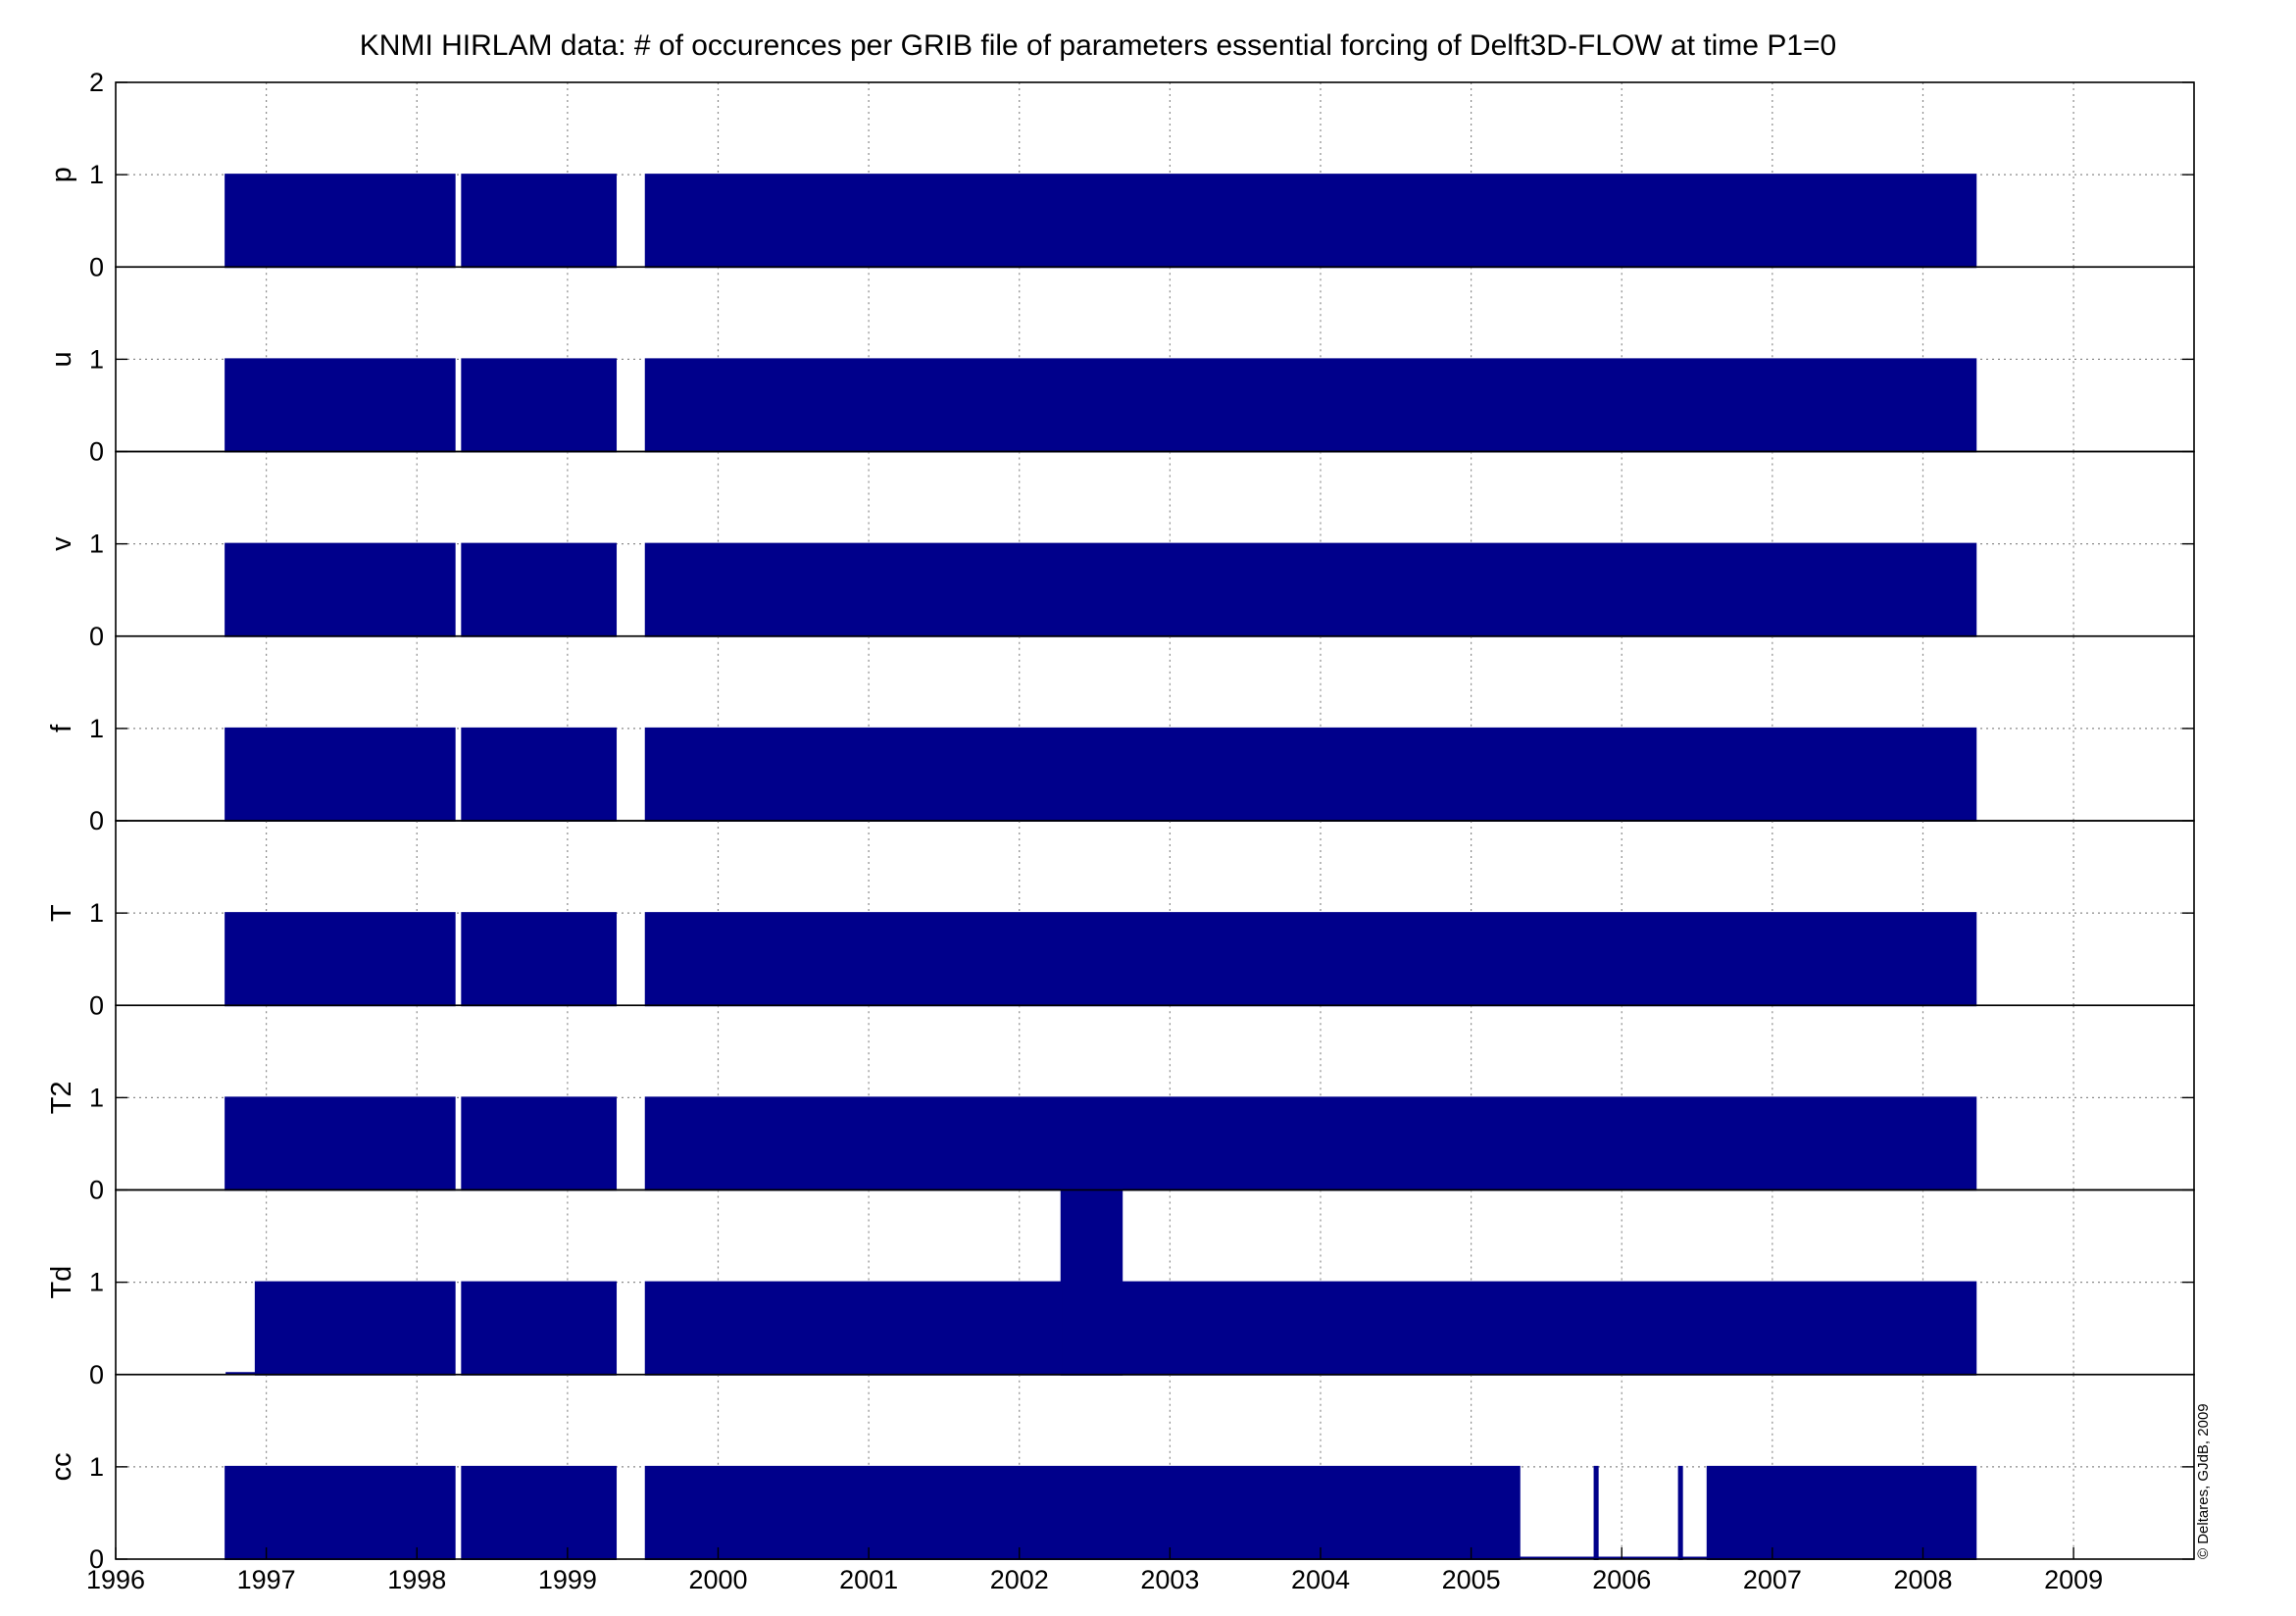 This screenshot has height=1616, width=2296. Describe the element at coordinates (96, 1005) in the screenshot. I see `ytick-label-T-0: 0` at that location.